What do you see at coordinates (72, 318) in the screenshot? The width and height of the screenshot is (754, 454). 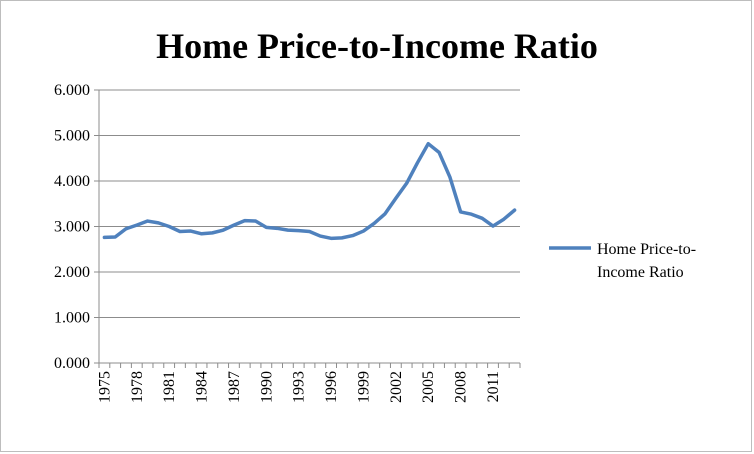 I see `y-tick-label: 1.000` at bounding box center [72, 318].